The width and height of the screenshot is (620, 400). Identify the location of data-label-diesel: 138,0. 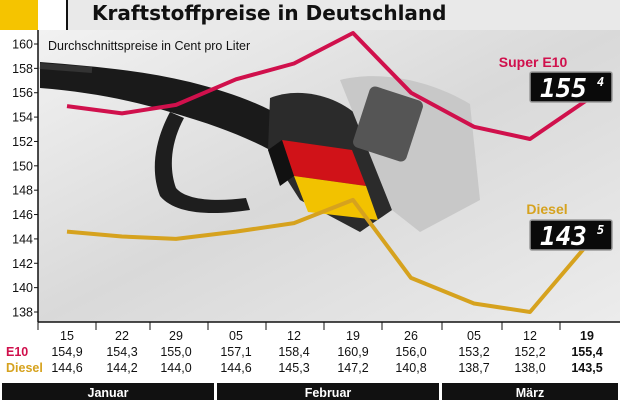
(529, 368).